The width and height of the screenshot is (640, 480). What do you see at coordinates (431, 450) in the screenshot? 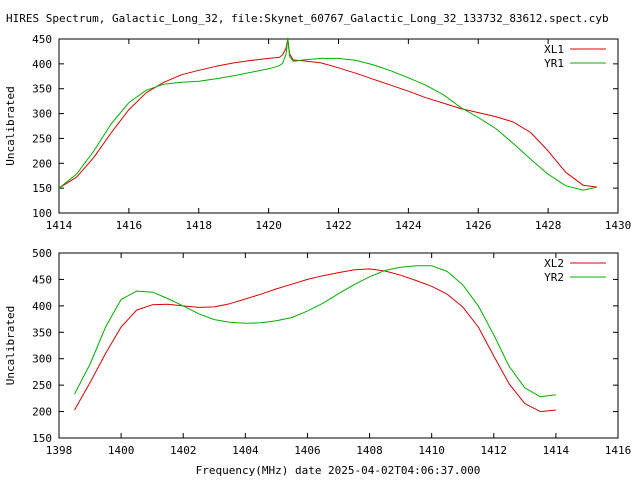
I see `x-tick-label: 1410` at bounding box center [431, 450].